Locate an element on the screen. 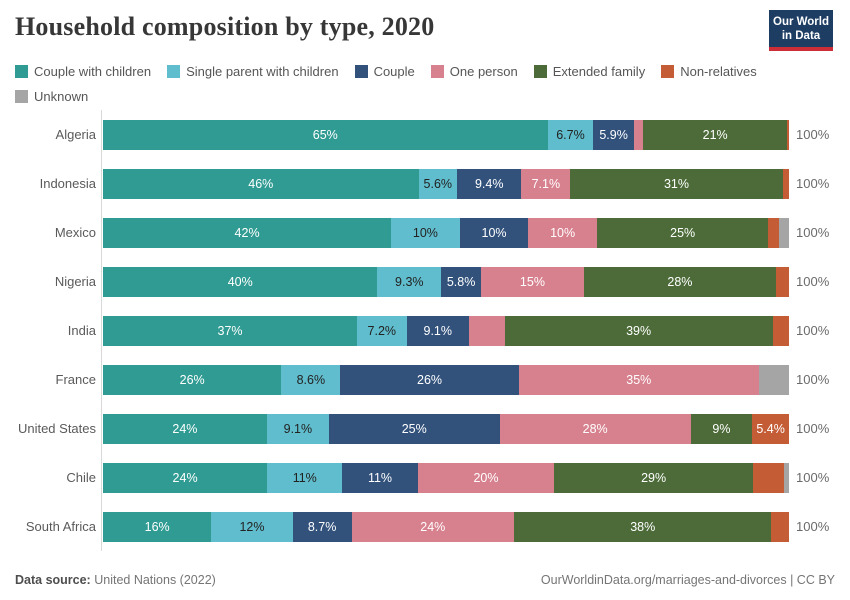 The height and width of the screenshot is (600, 850). bar-segment: 16% is located at coordinates (157, 526).